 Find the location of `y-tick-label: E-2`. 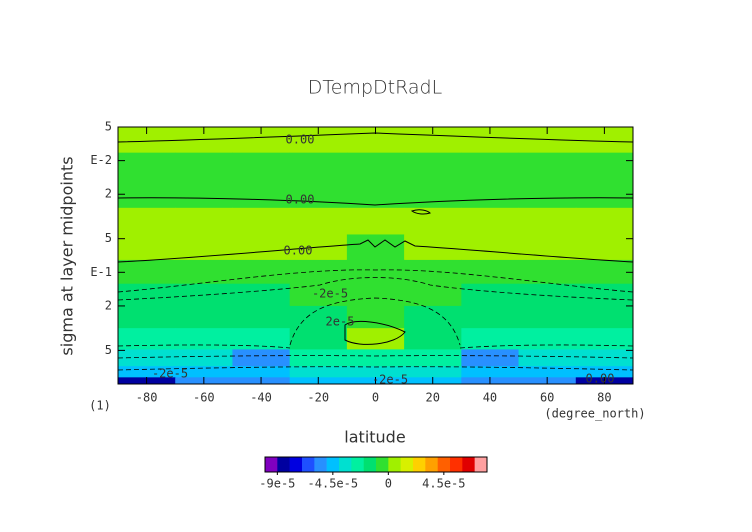

y-tick-label: E-2 is located at coordinates (101, 160).